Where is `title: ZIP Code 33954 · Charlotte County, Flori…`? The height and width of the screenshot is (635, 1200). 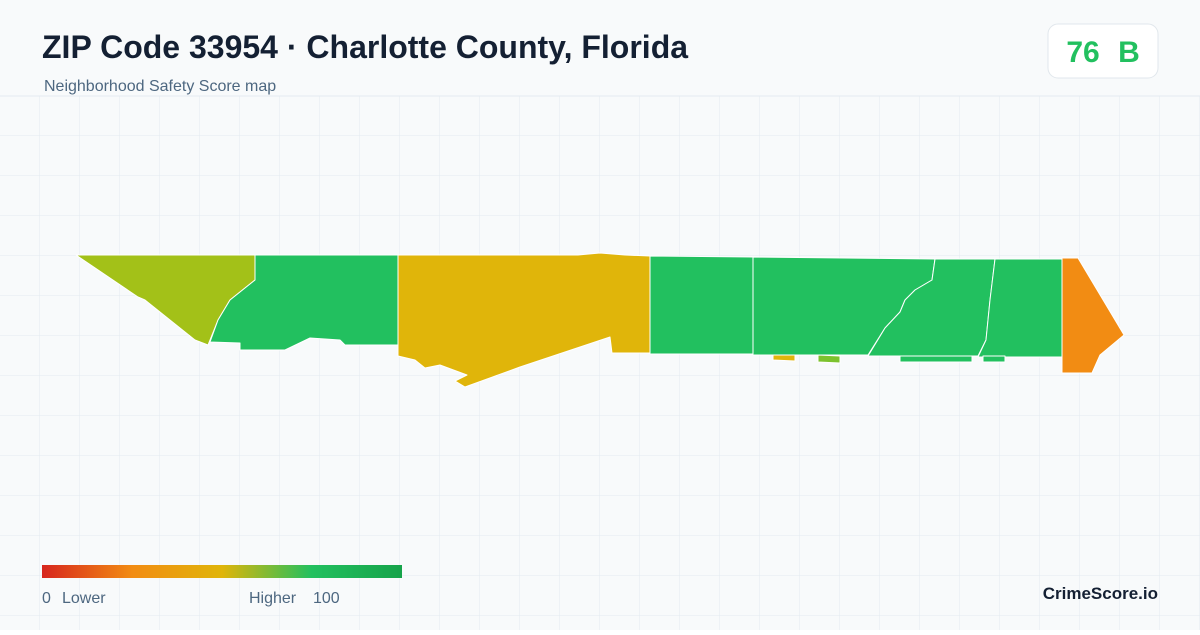
title: ZIP Code 33954 · Charlotte County, Flori… is located at coordinates (365, 47).